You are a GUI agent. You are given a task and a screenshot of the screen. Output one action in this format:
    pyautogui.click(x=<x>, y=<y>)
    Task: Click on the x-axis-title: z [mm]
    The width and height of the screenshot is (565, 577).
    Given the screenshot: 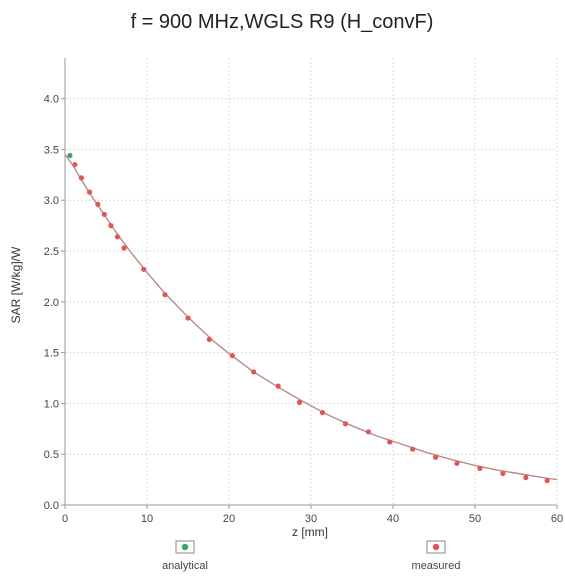 What is the action you would take?
    pyautogui.click(x=310, y=532)
    